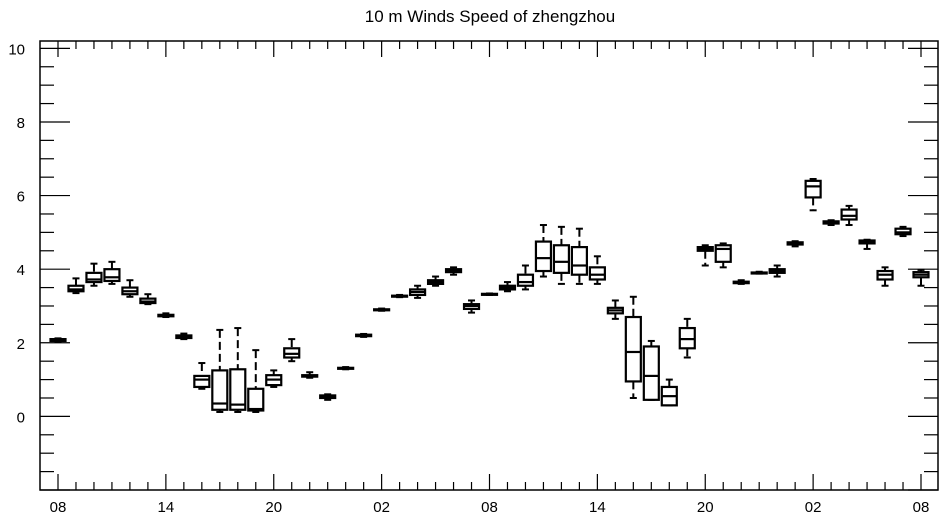  What do you see at coordinates (21, 344) in the screenshot?
I see `y-tick-label: 2` at bounding box center [21, 344].